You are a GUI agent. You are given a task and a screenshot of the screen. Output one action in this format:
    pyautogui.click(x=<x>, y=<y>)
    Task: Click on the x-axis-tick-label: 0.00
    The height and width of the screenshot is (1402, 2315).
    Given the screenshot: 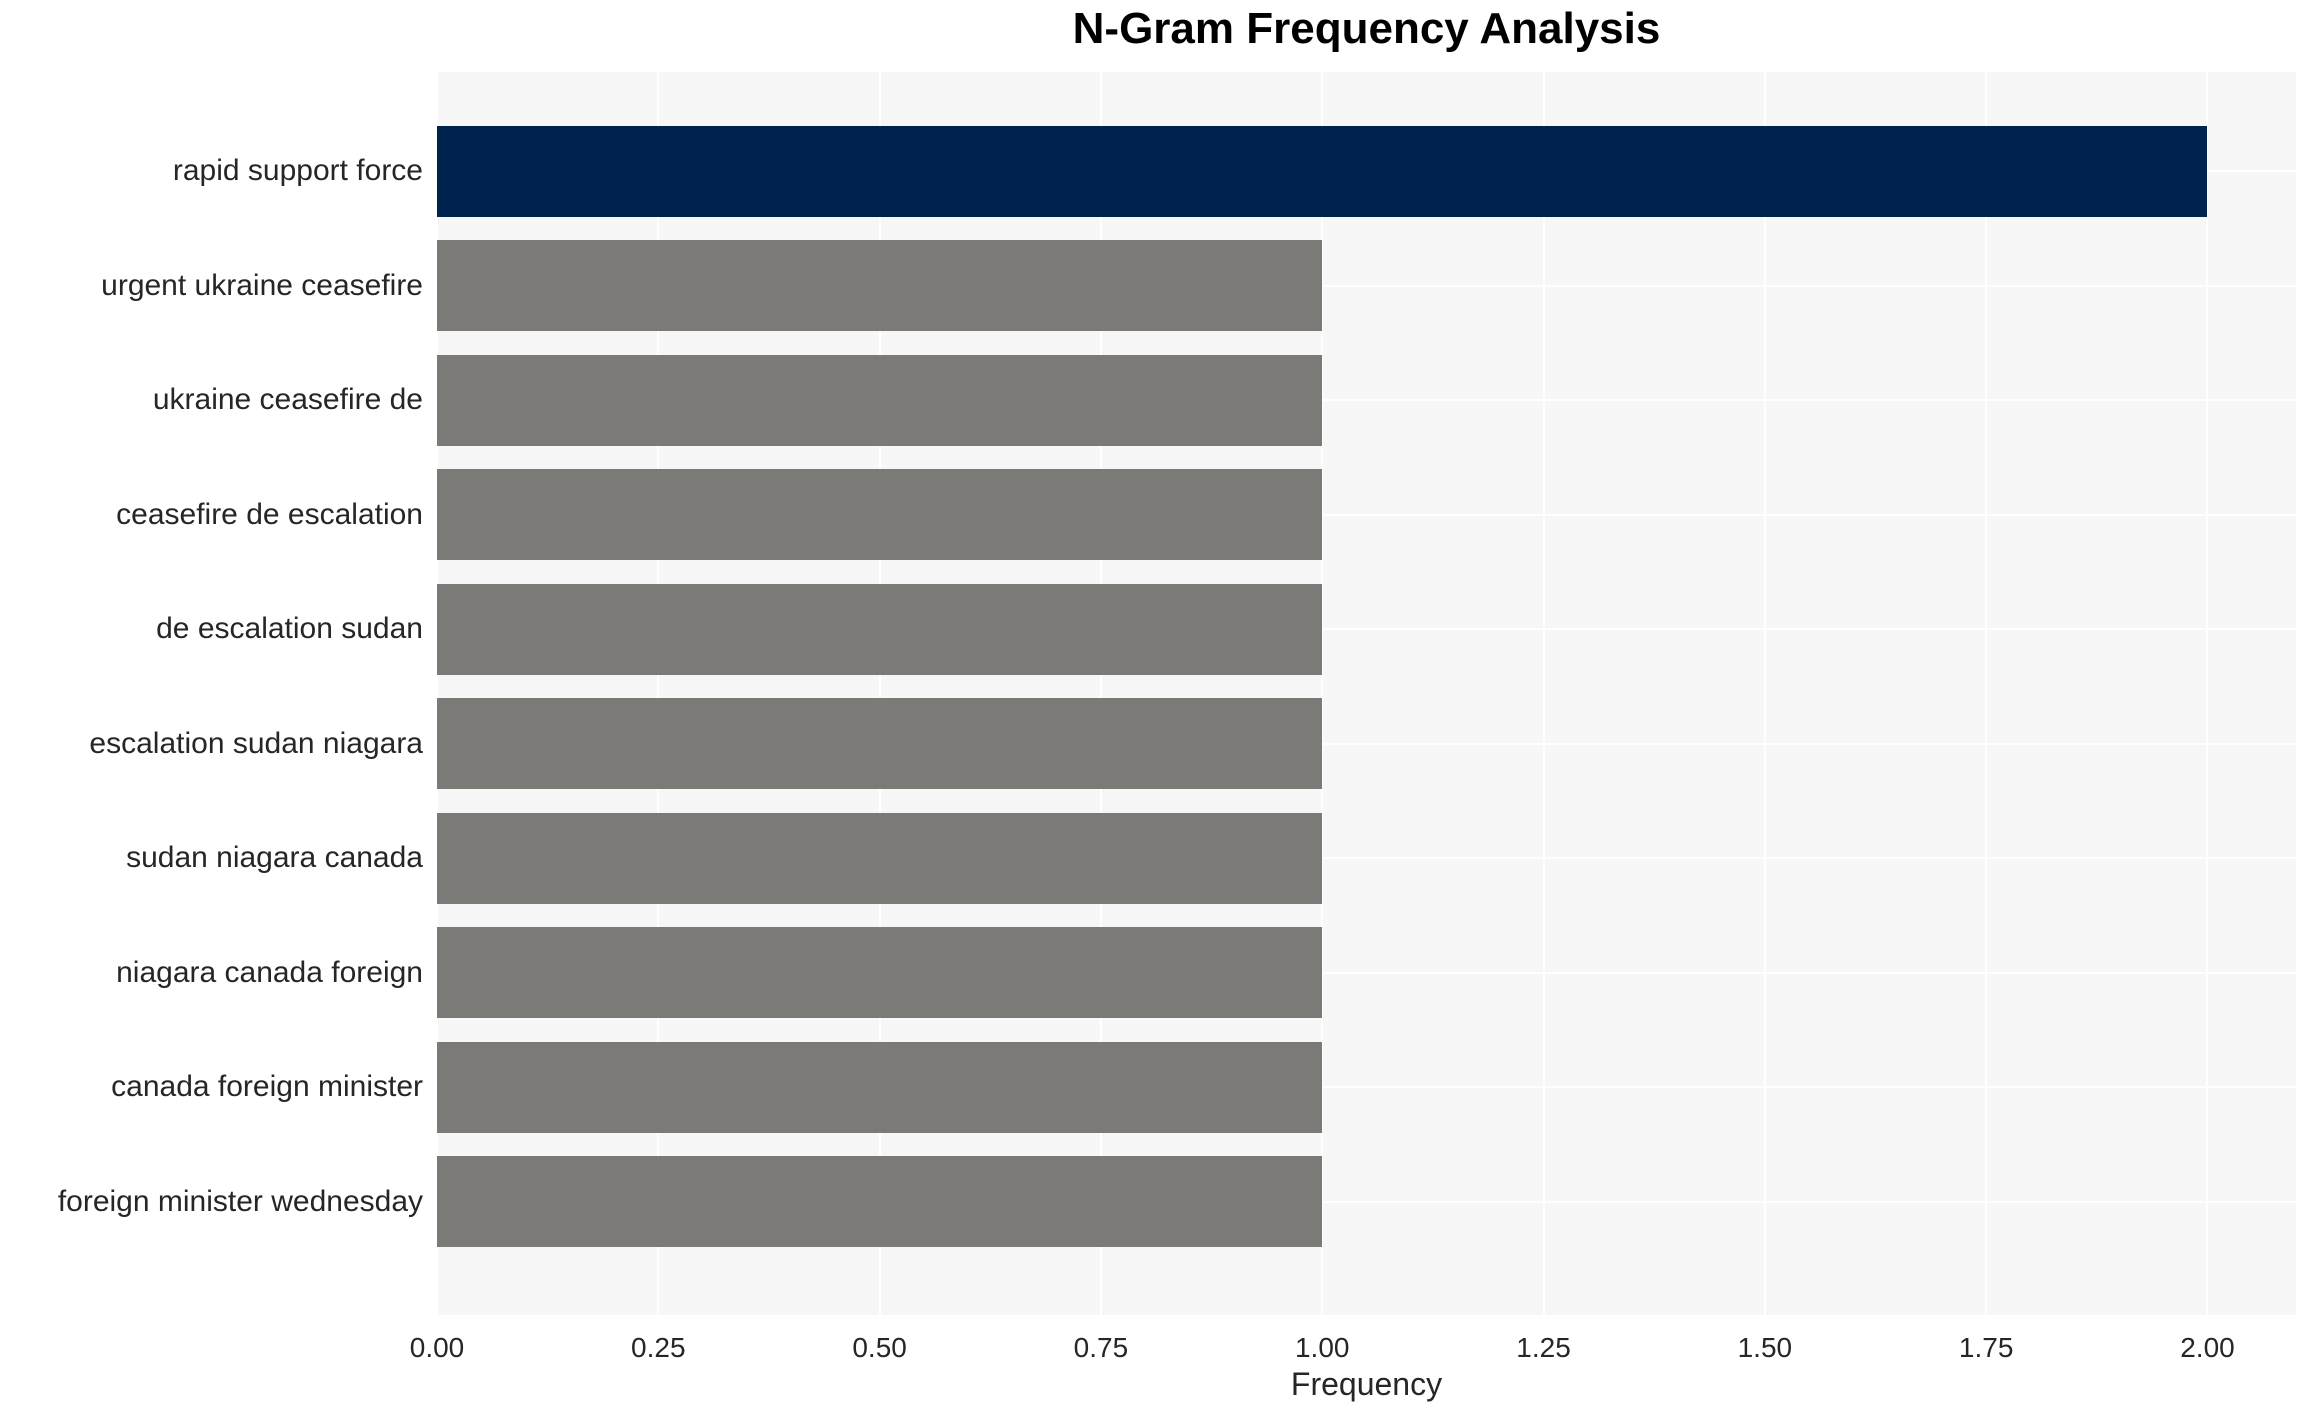 What is the action you would take?
    pyautogui.click(x=437, y=1347)
    